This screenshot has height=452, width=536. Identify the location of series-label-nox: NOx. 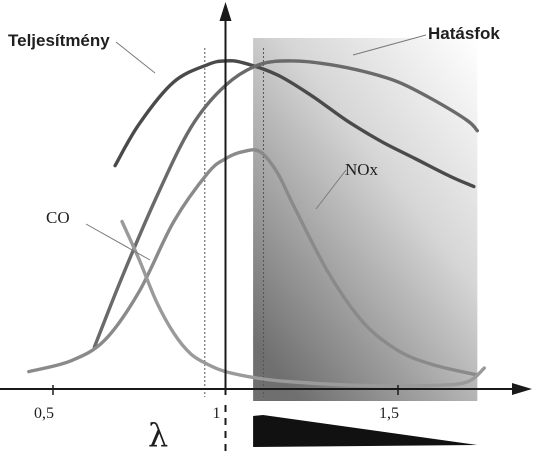
(362, 169).